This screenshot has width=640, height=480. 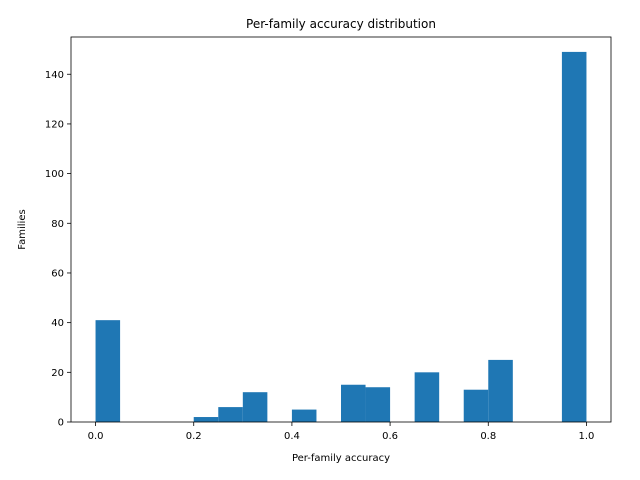 What do you see at coordinates (57, 273) in the screenshot?
I see `y-tick-label: 60` at bounding box center [57, 273].